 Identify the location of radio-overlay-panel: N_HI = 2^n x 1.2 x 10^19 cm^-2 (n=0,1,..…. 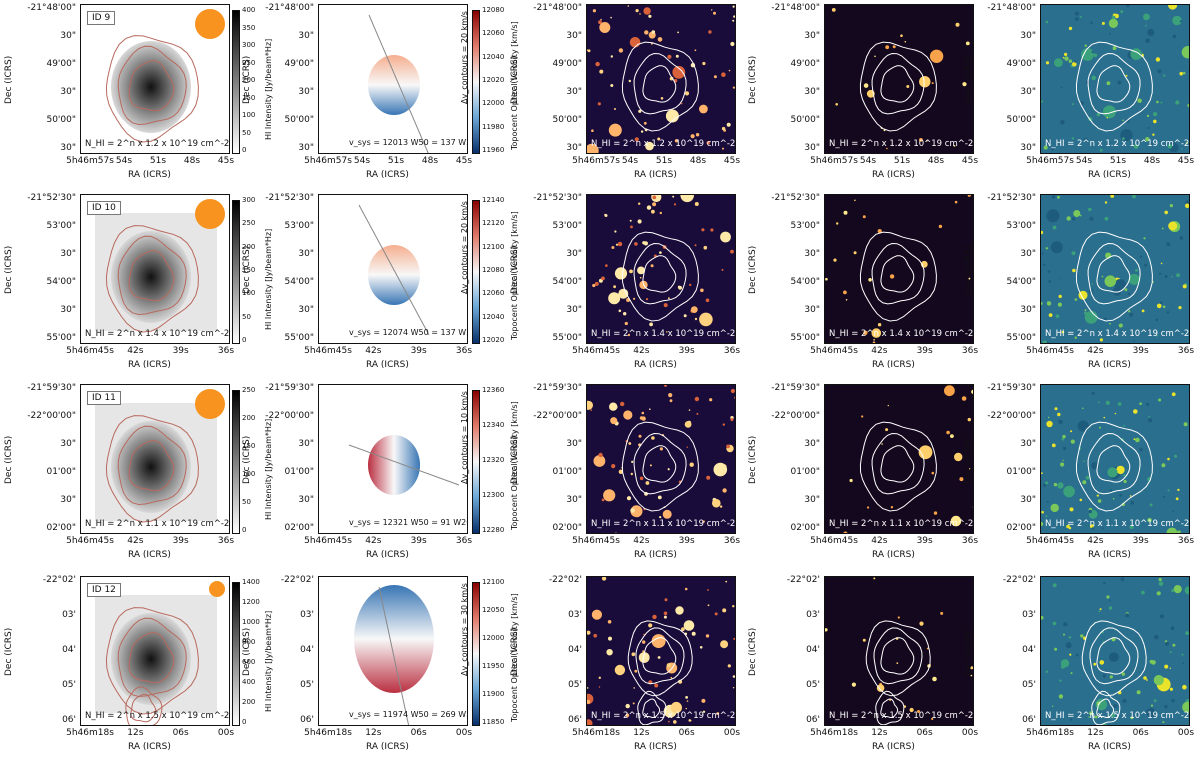
(1115, 79).